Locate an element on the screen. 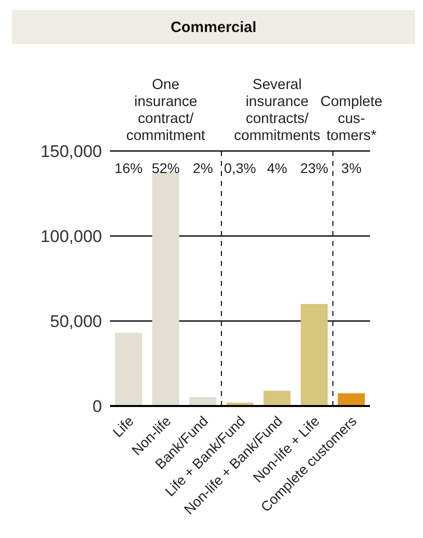 This screenshot has width=423, height=538. y-tick-label: 50,000 is located at coordinates (76, 322).